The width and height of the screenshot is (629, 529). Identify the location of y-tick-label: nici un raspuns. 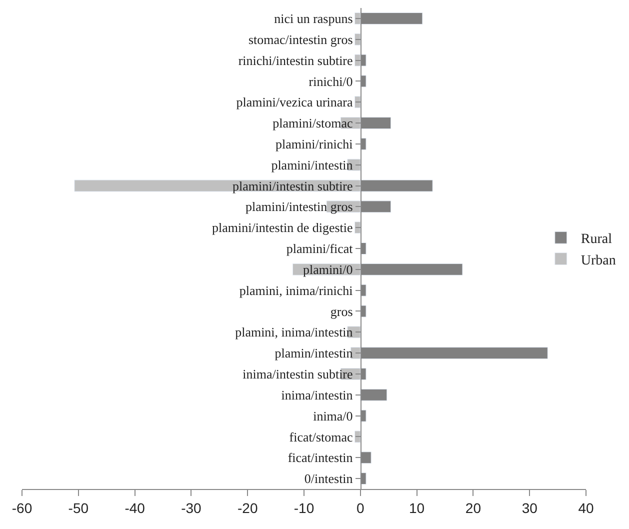
(313, 18).